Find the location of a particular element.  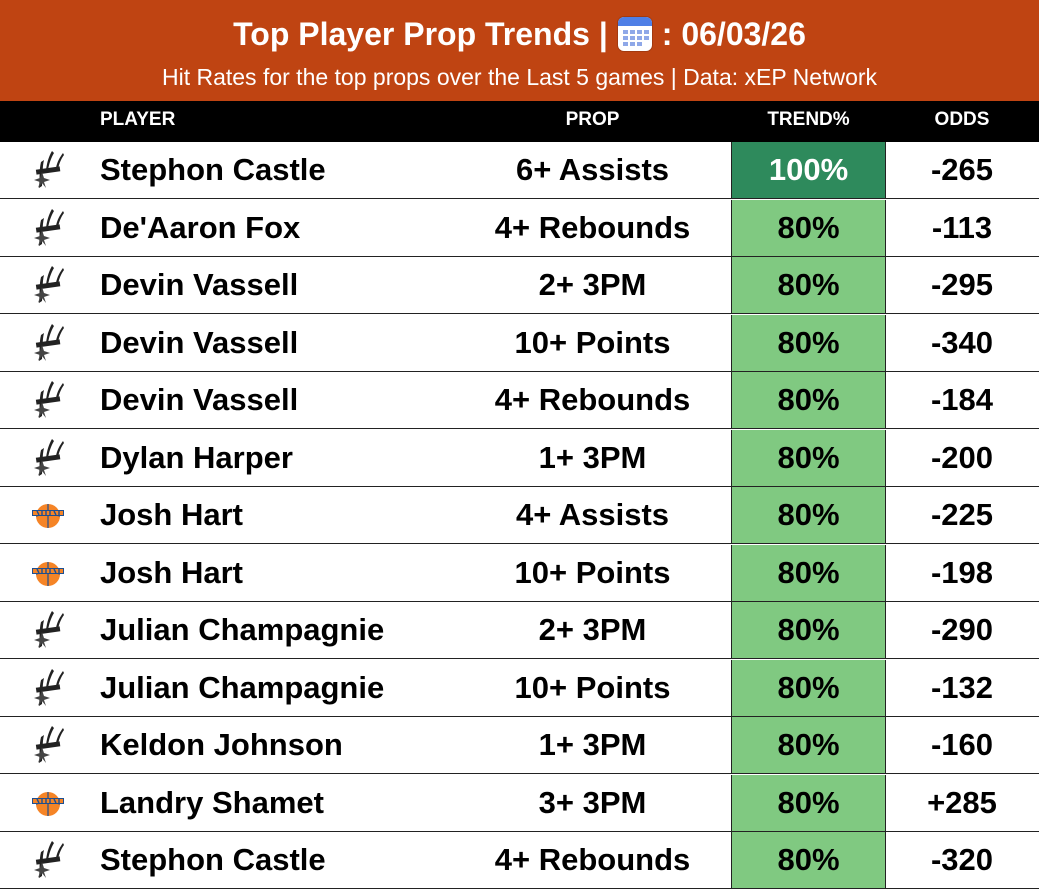

player-name: Dylan Harper is located at coordinates (196, 457).